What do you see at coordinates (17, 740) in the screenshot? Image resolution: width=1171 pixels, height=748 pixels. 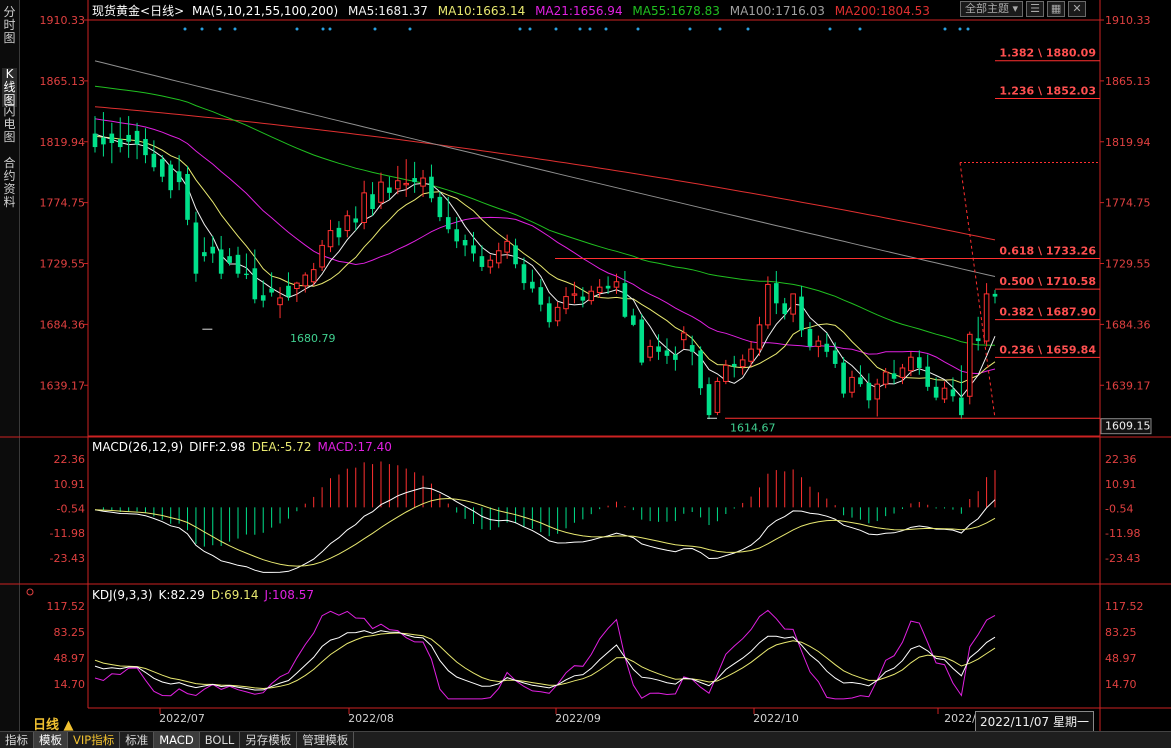 I see `tab-indicators: 指标` at bounding box center [17, 740].